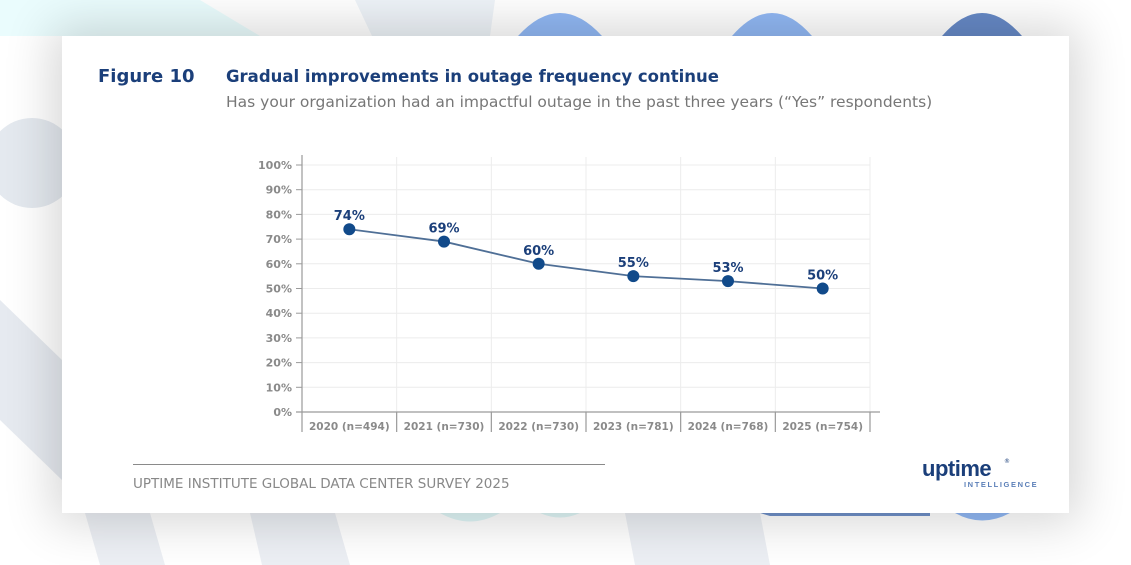 The image size is (1131, 565). I want to click on y-axis-ticks: 0% 10% 20% 30% 40% 50% 60% 70% 80% 90% 100%, so click(280, 289).